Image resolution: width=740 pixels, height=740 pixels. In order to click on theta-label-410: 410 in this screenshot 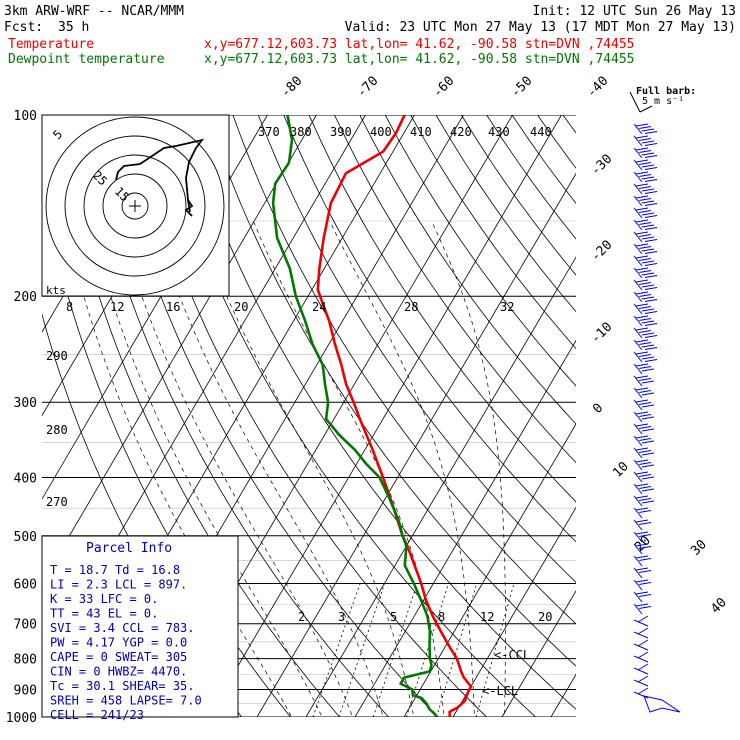, I will do `click(421, 132)`.